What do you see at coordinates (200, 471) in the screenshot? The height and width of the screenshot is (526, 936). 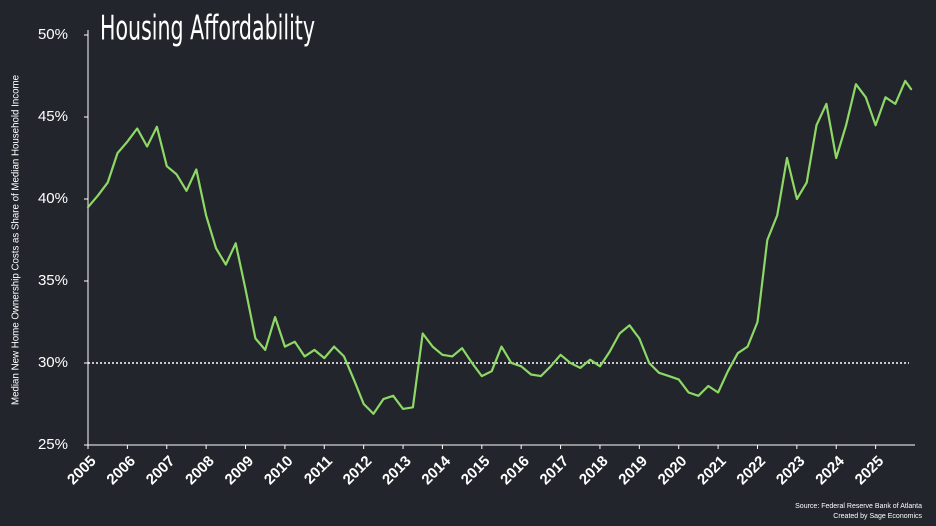 I see `x-tick-label: 2008` at bounding box center [200, 471].